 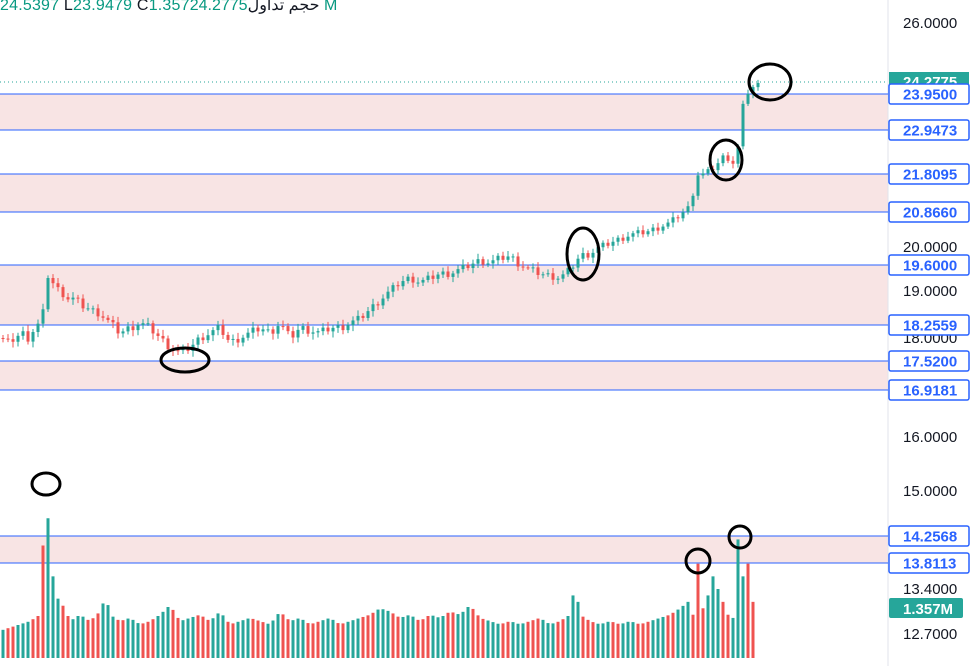 What do you see at coordinates (930, 634) in the screenshot?
I see `price-axis-tick: 12.7000` at bounding box center [930, 634].